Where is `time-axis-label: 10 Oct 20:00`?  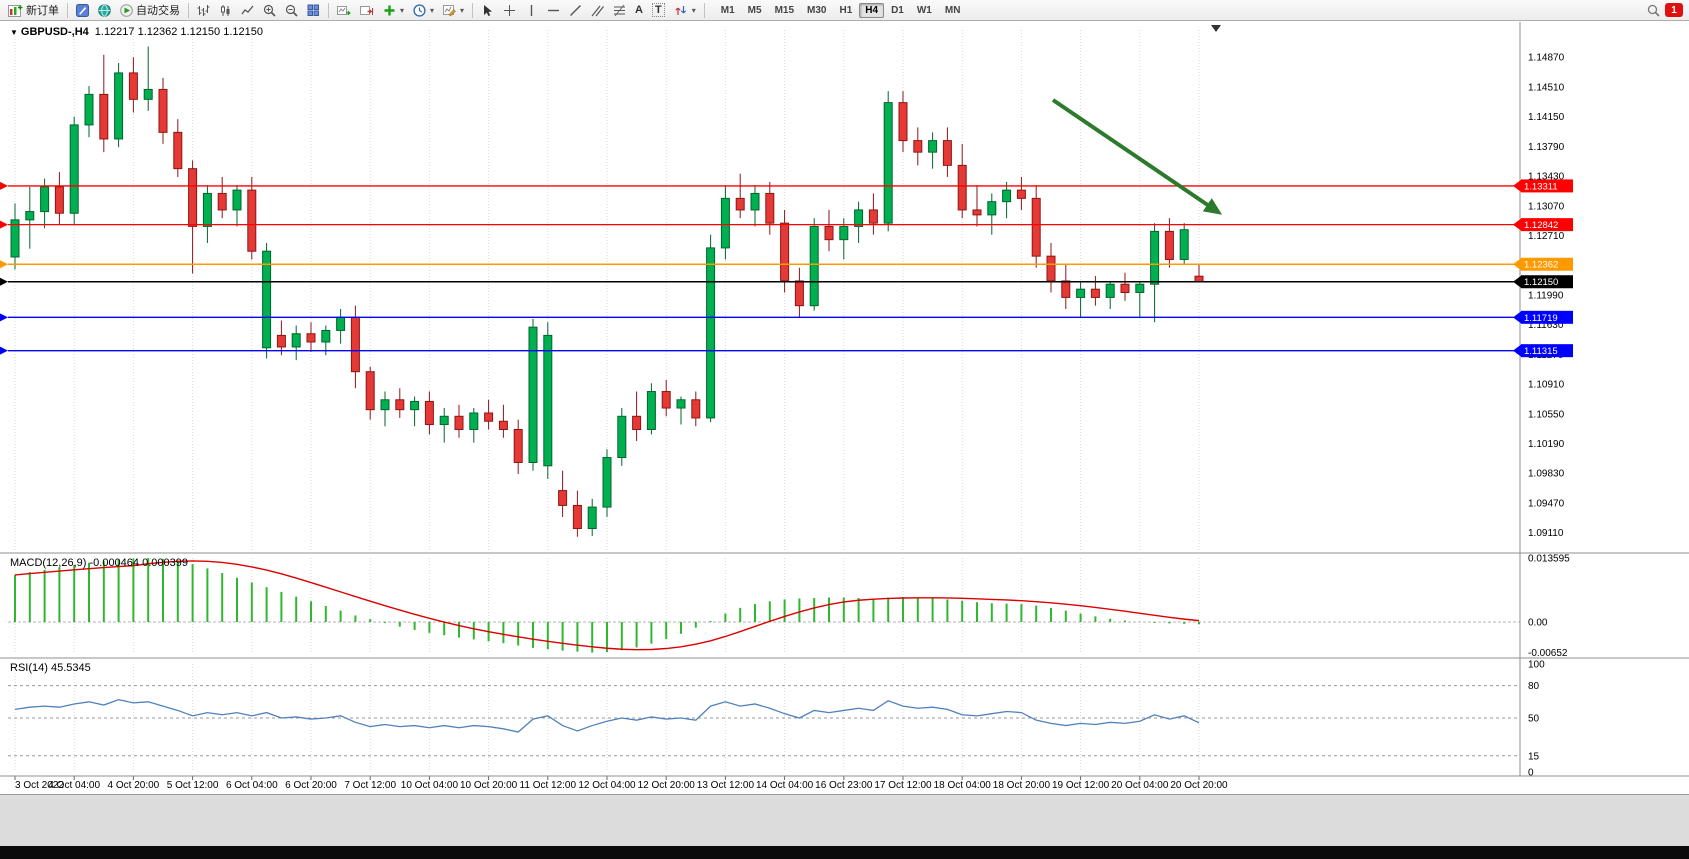 time-axis-label: 10 Oct 20:00 is located at coordinates (489, 785).